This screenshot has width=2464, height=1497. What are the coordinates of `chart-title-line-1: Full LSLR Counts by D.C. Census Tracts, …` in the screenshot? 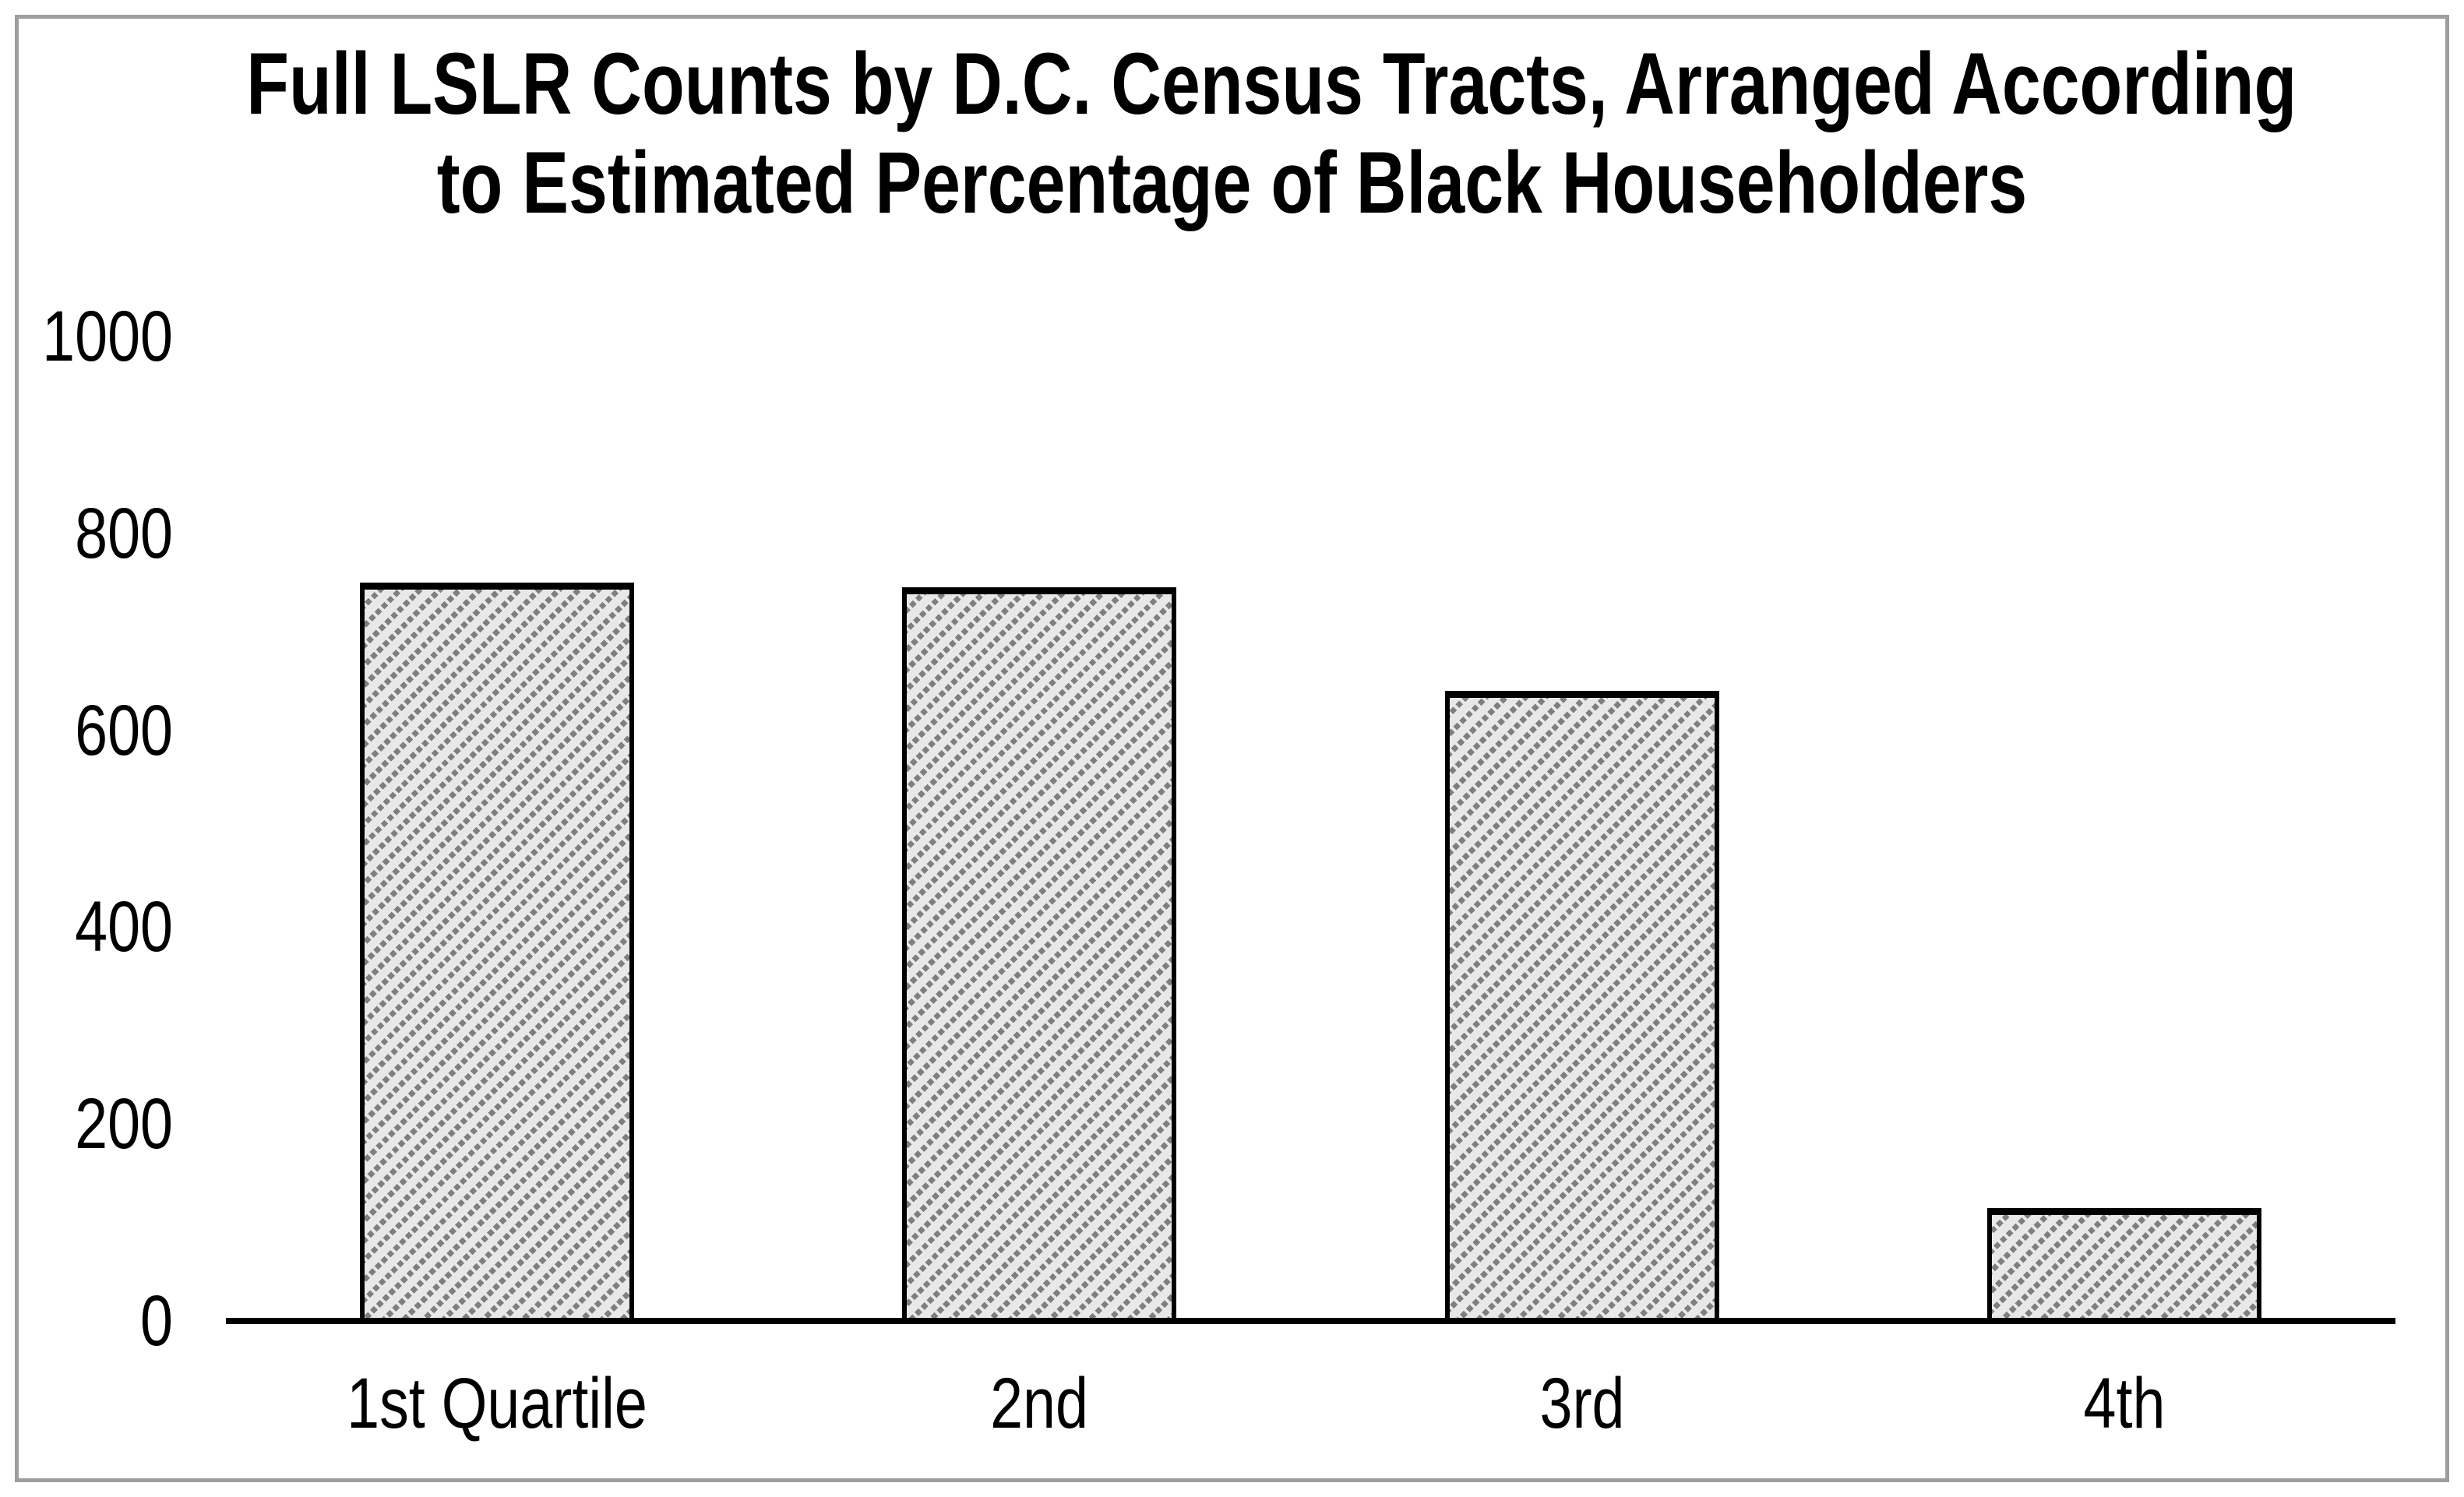 It's located at (1271, 83).